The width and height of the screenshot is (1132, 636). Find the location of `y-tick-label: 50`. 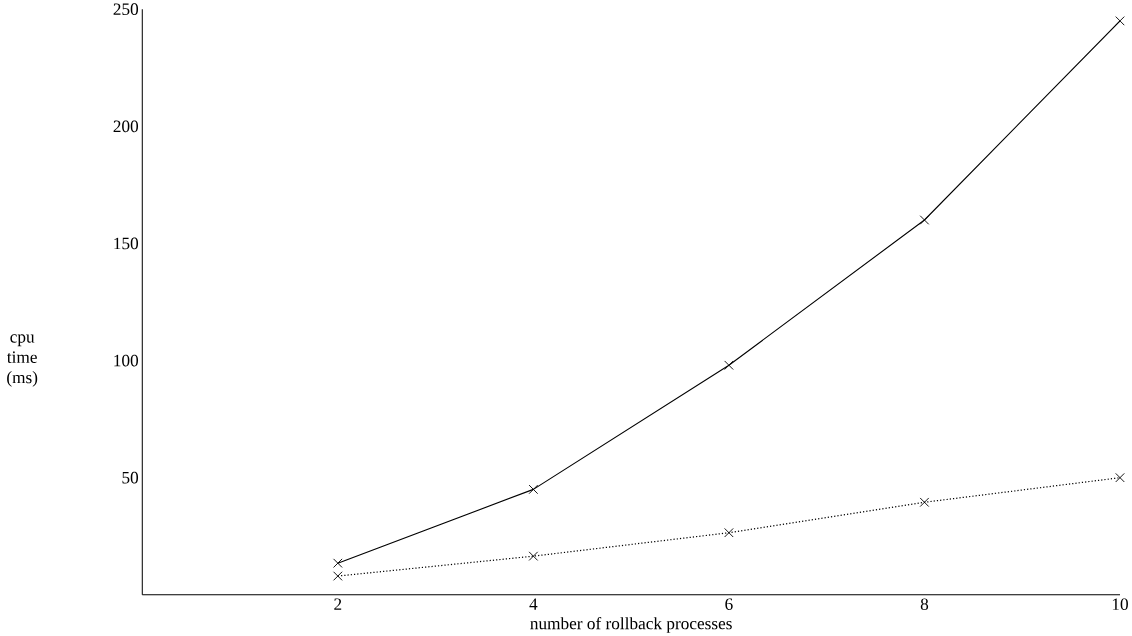

y-tick-label: 50 is located at coordinates (130, 477).